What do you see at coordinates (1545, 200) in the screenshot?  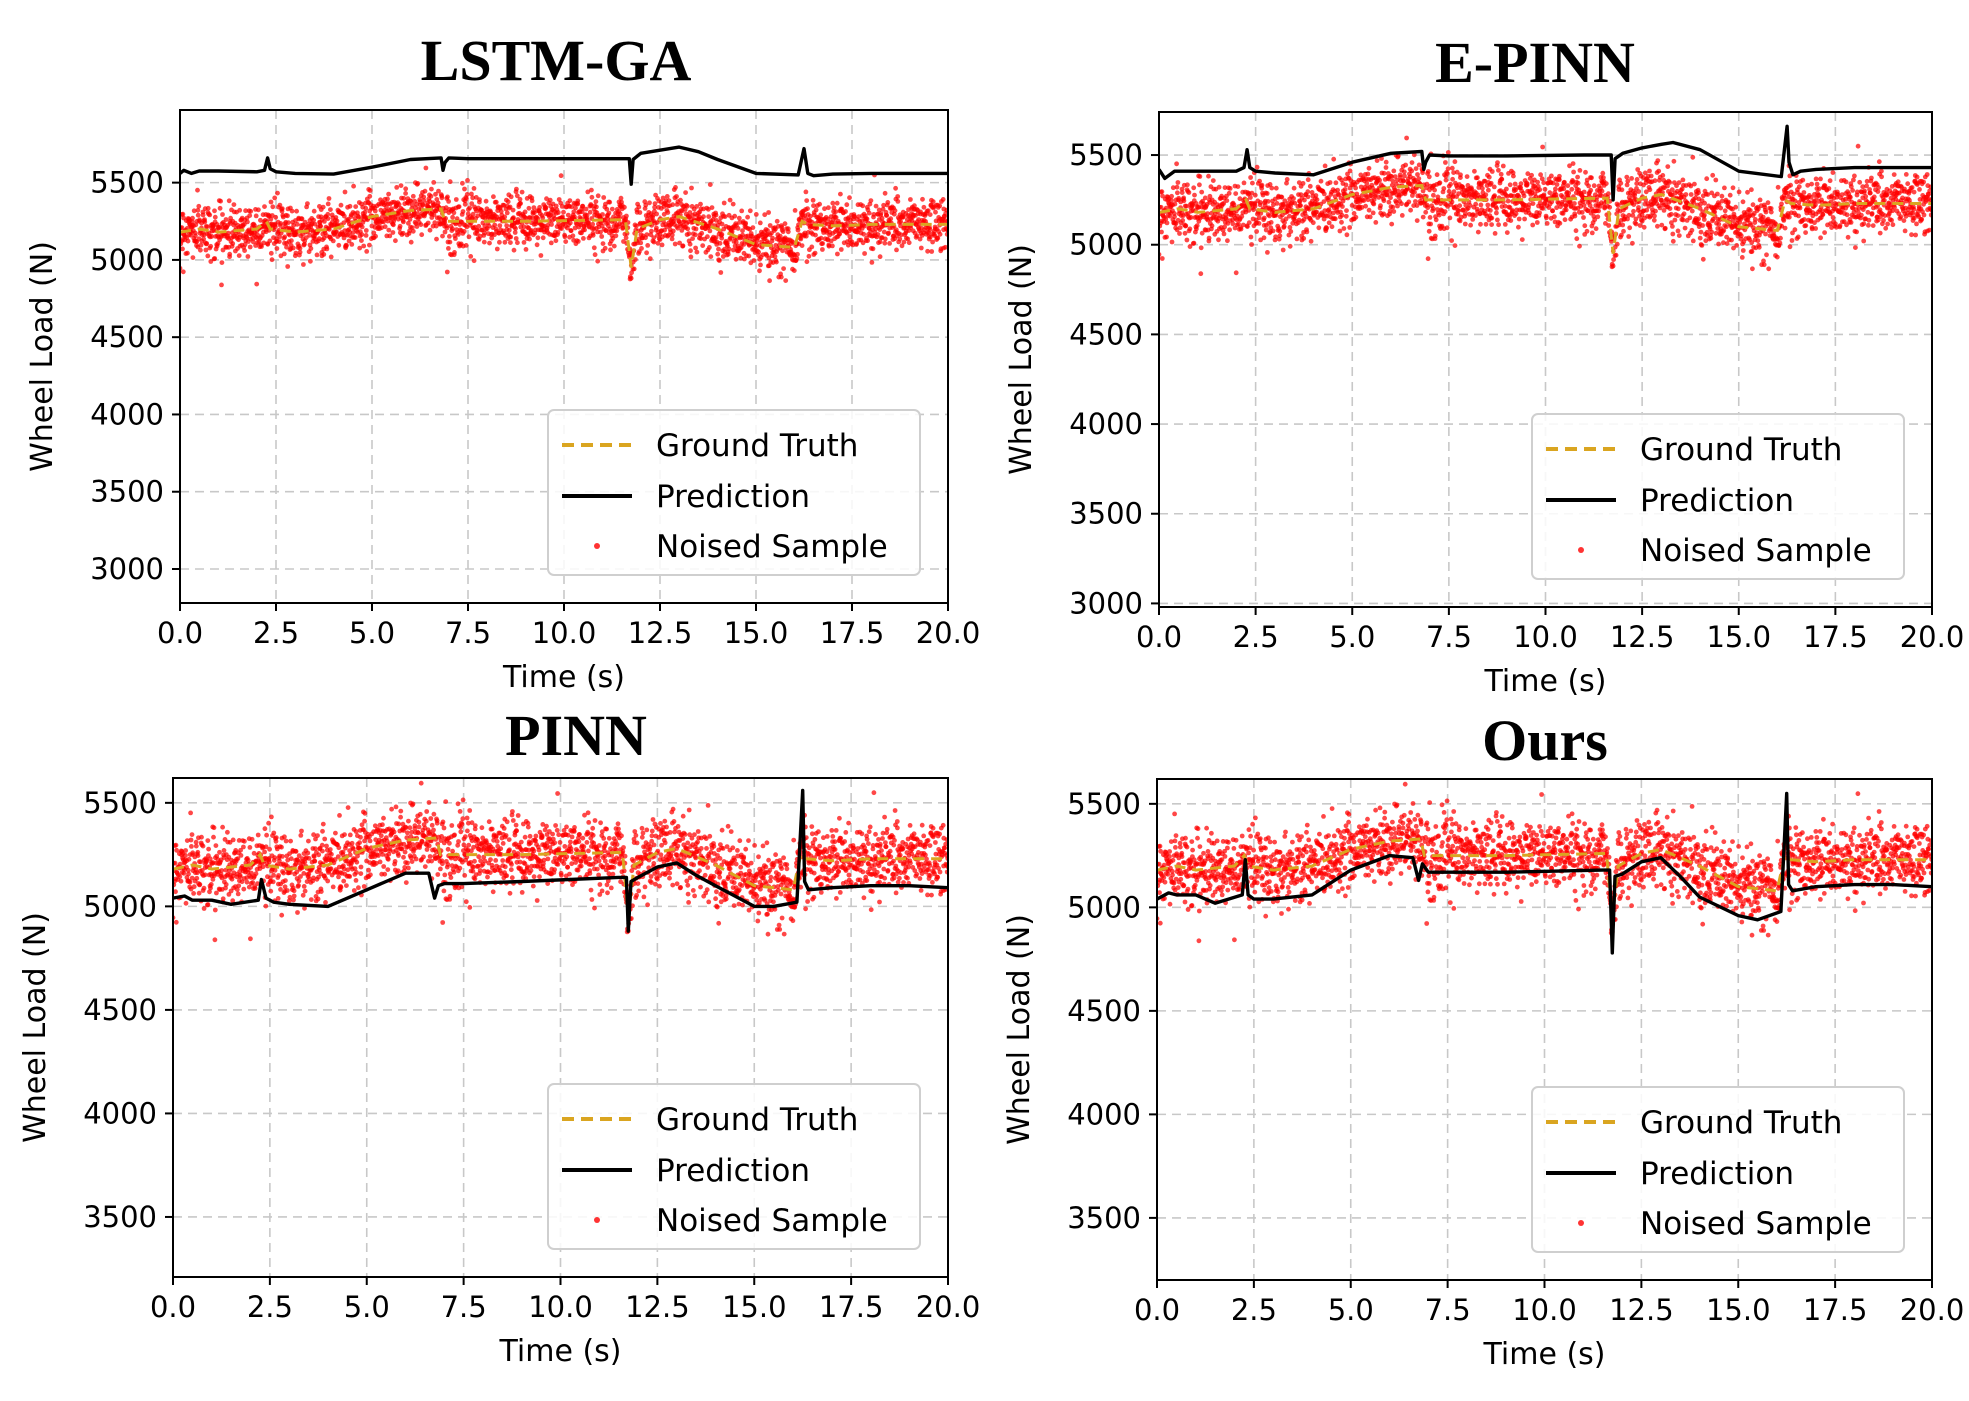 I see `plot-area` at bounding box center [1545, 200].